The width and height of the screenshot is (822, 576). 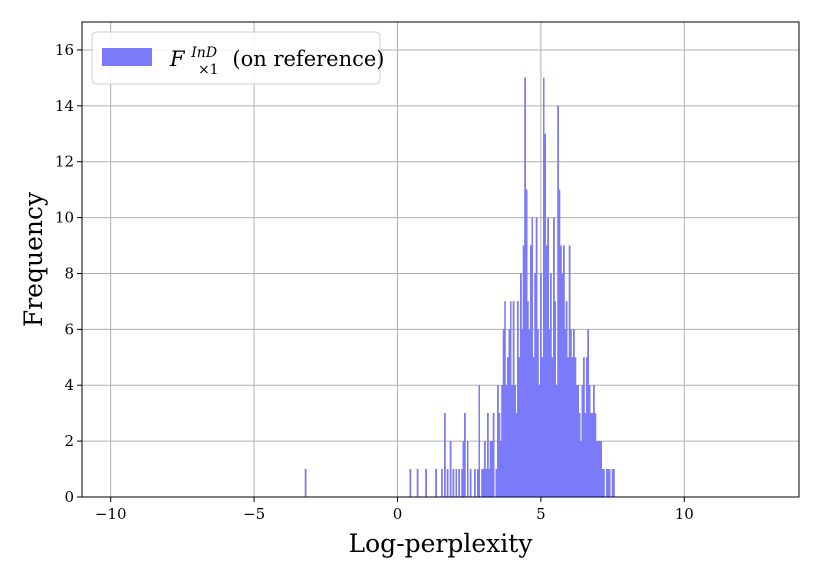 What do you see at coordinates (64, 162) in the screenshot?
I see `y-tick-label: 12` at bounding box center [64, 162].